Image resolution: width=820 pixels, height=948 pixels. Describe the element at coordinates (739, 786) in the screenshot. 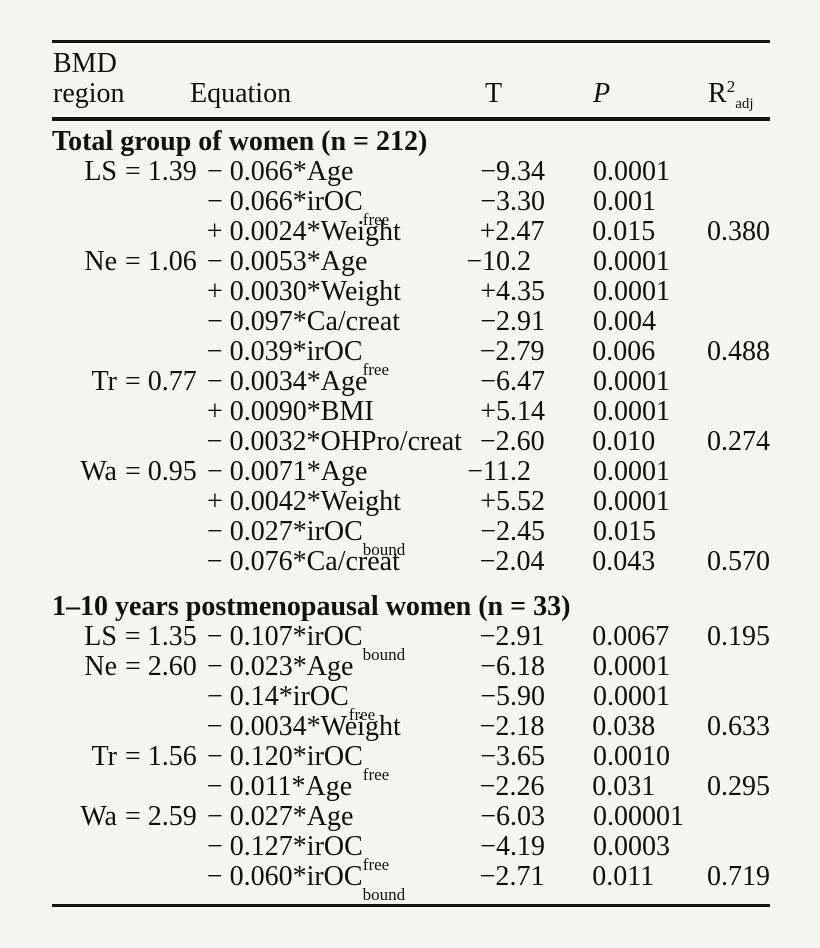

I see `r2-value: 0.295` at that location.